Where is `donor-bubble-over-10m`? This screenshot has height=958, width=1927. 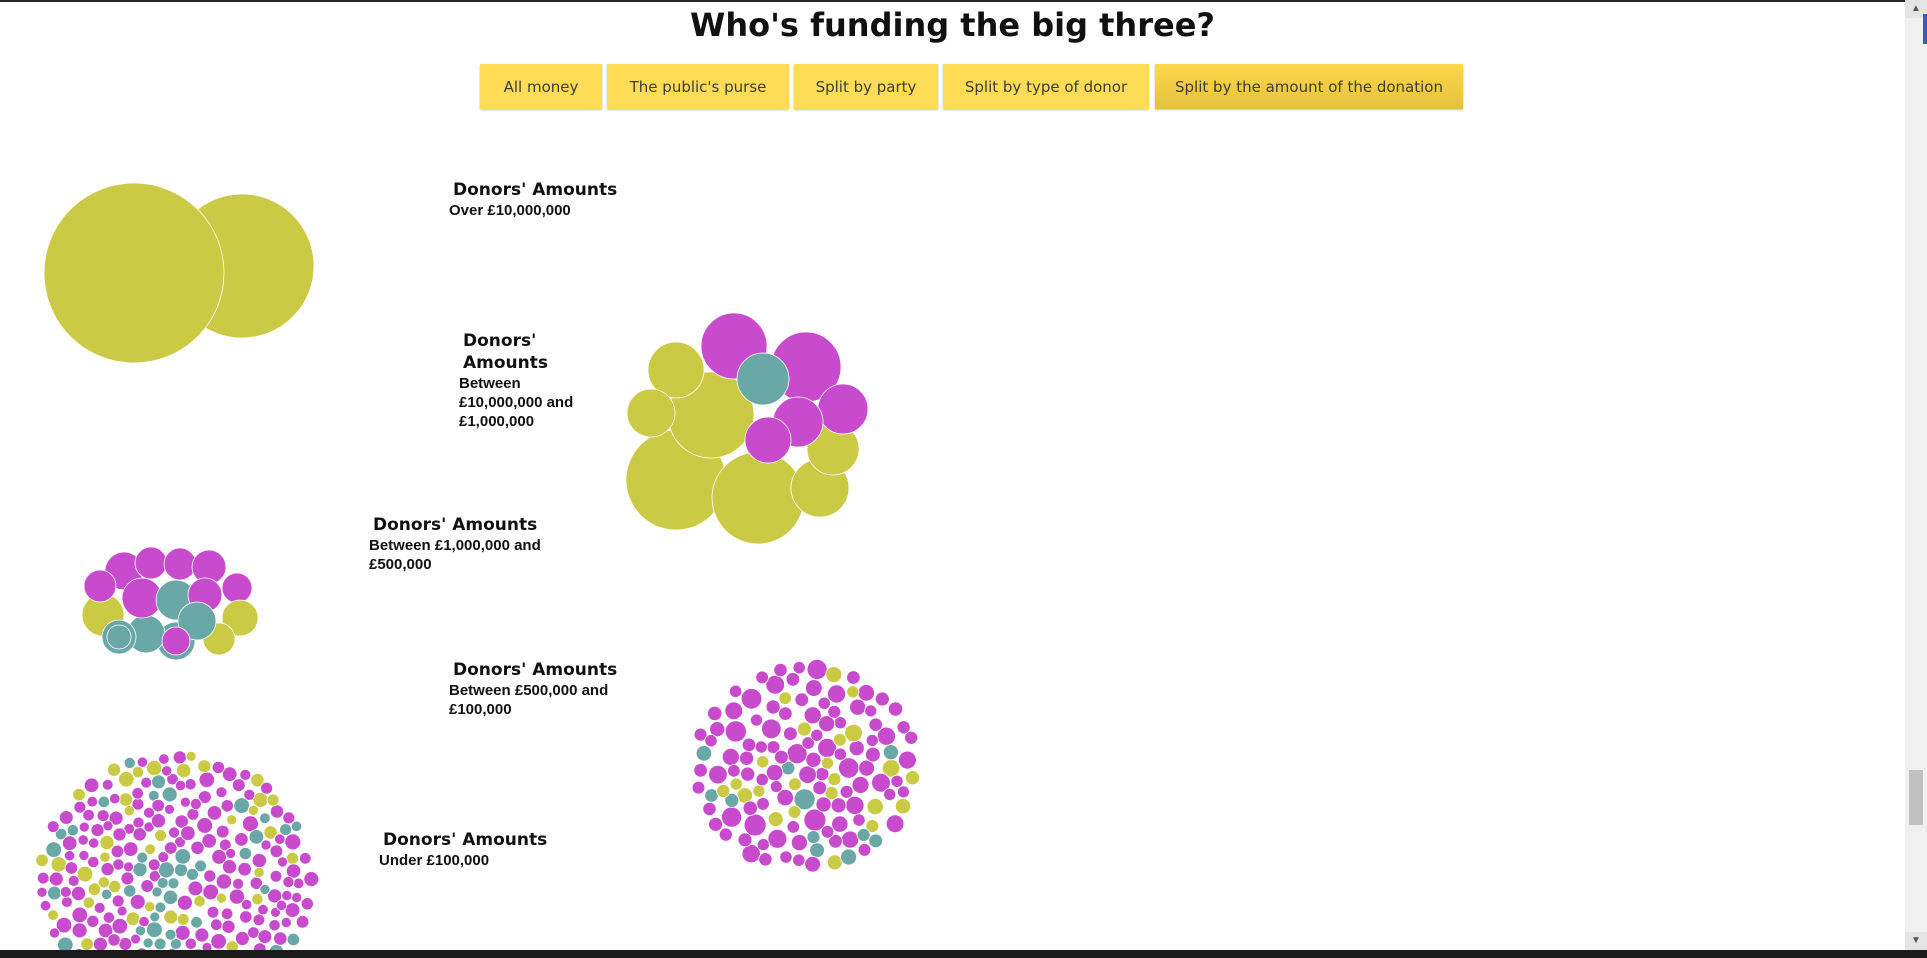 donor-bubble-over-10m is located at coordinates (134, 273).